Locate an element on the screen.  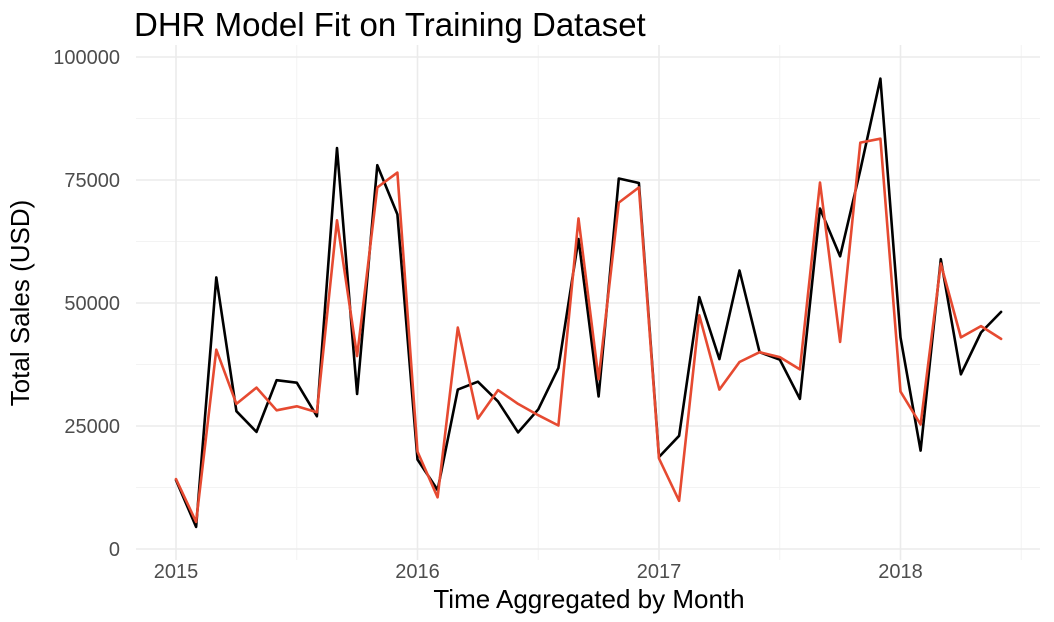
y-tick-label: 50000 is located at coordinates (92, 304).